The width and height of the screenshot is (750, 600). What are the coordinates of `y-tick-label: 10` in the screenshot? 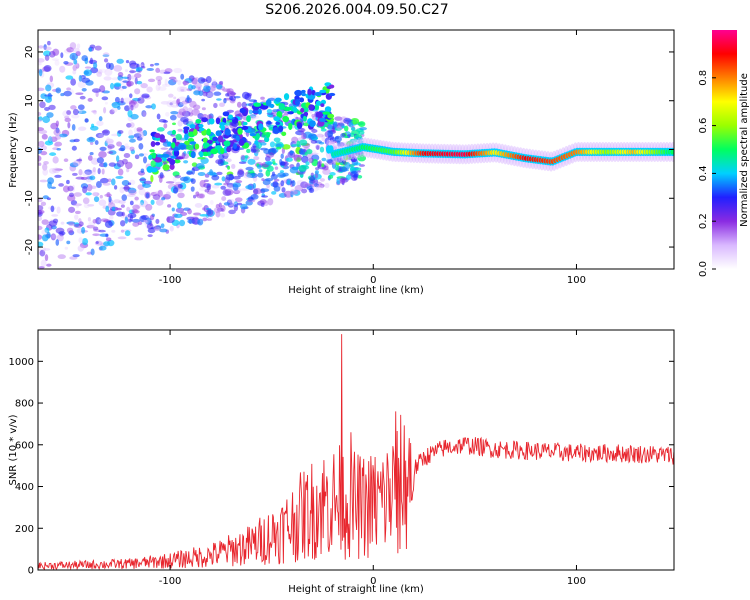 It's located at (29, 100).